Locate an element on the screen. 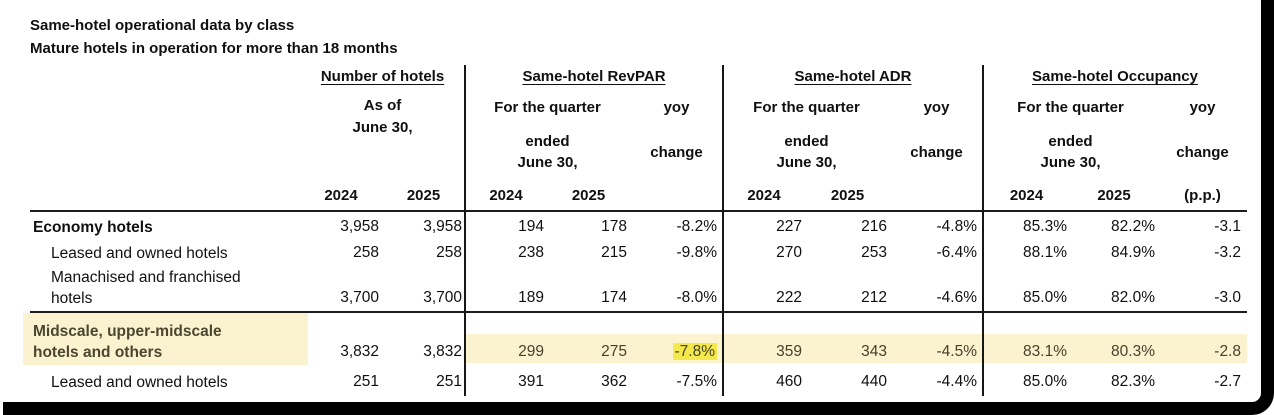 This screenshot has height=415, width=1274. cell-occ_yoy: -2.8 is located at coordinates (1227, 351).